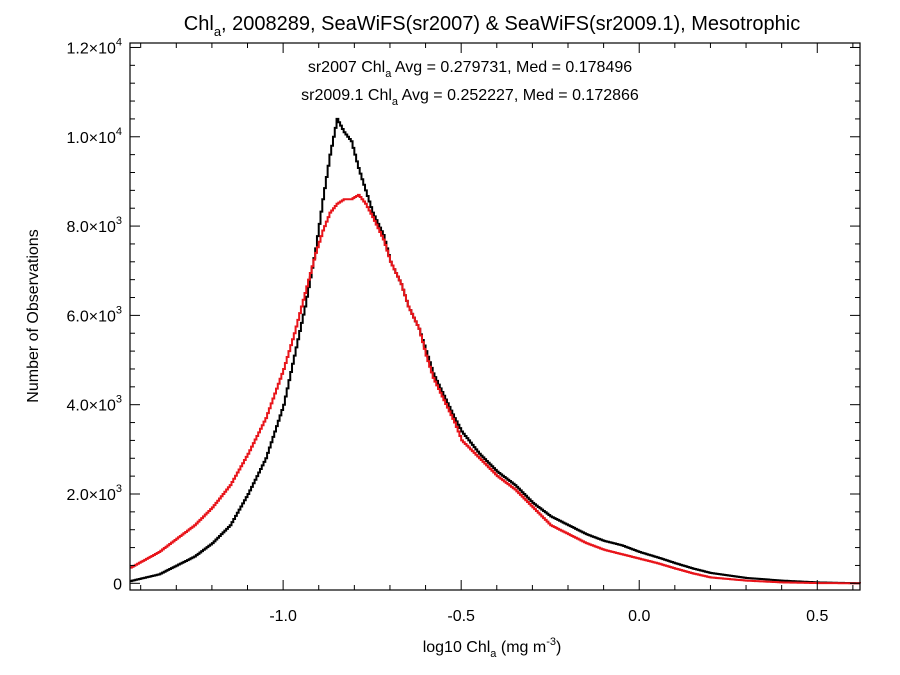 Image resolution: width=900 pixels, height=675 pixels. What do you see at coordinates (94, 404) in the screenshot?
I see `y-tick-label: 4.0×10³` at bounding box center [94, 404].